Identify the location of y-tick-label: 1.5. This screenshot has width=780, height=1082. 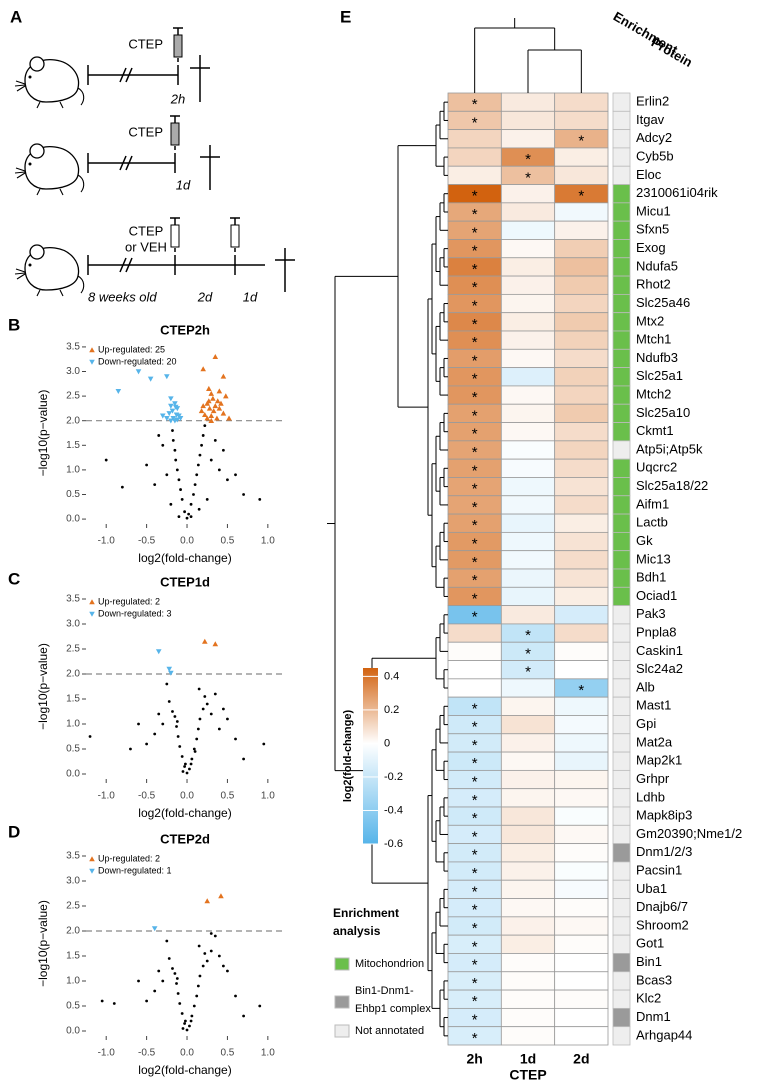
(73, 956).